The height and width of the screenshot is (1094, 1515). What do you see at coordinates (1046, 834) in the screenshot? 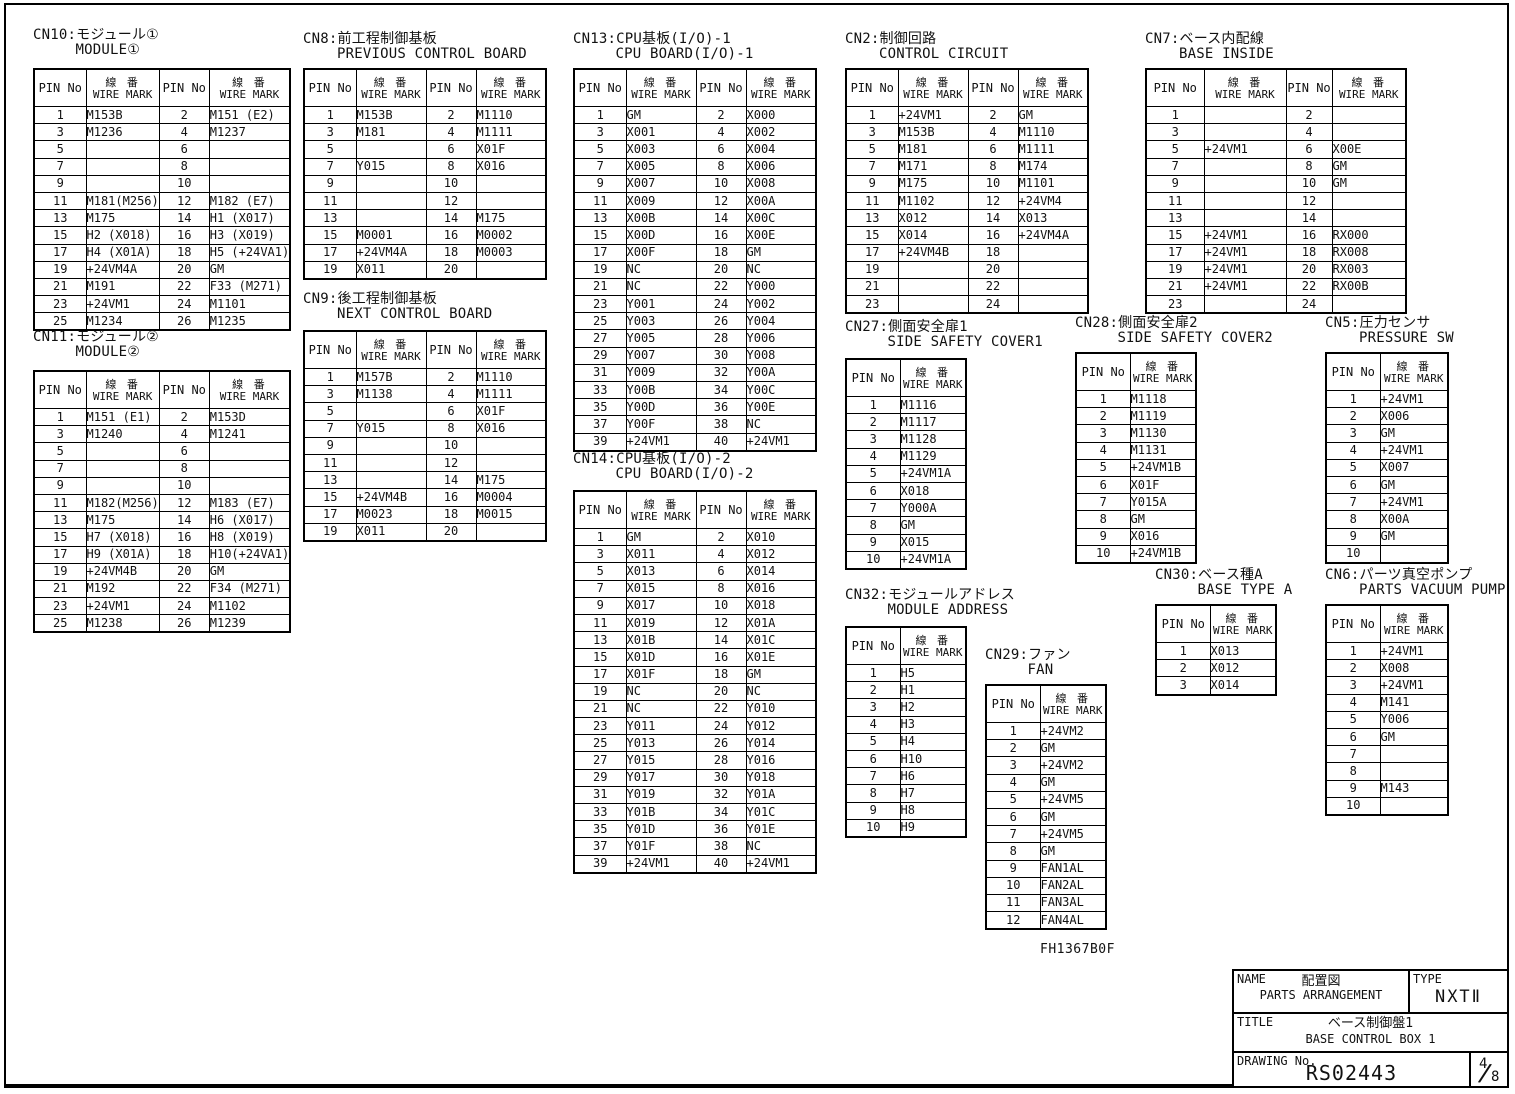
I see `pin-row: 7 +24VM5` at bounding box center [1046, 834].